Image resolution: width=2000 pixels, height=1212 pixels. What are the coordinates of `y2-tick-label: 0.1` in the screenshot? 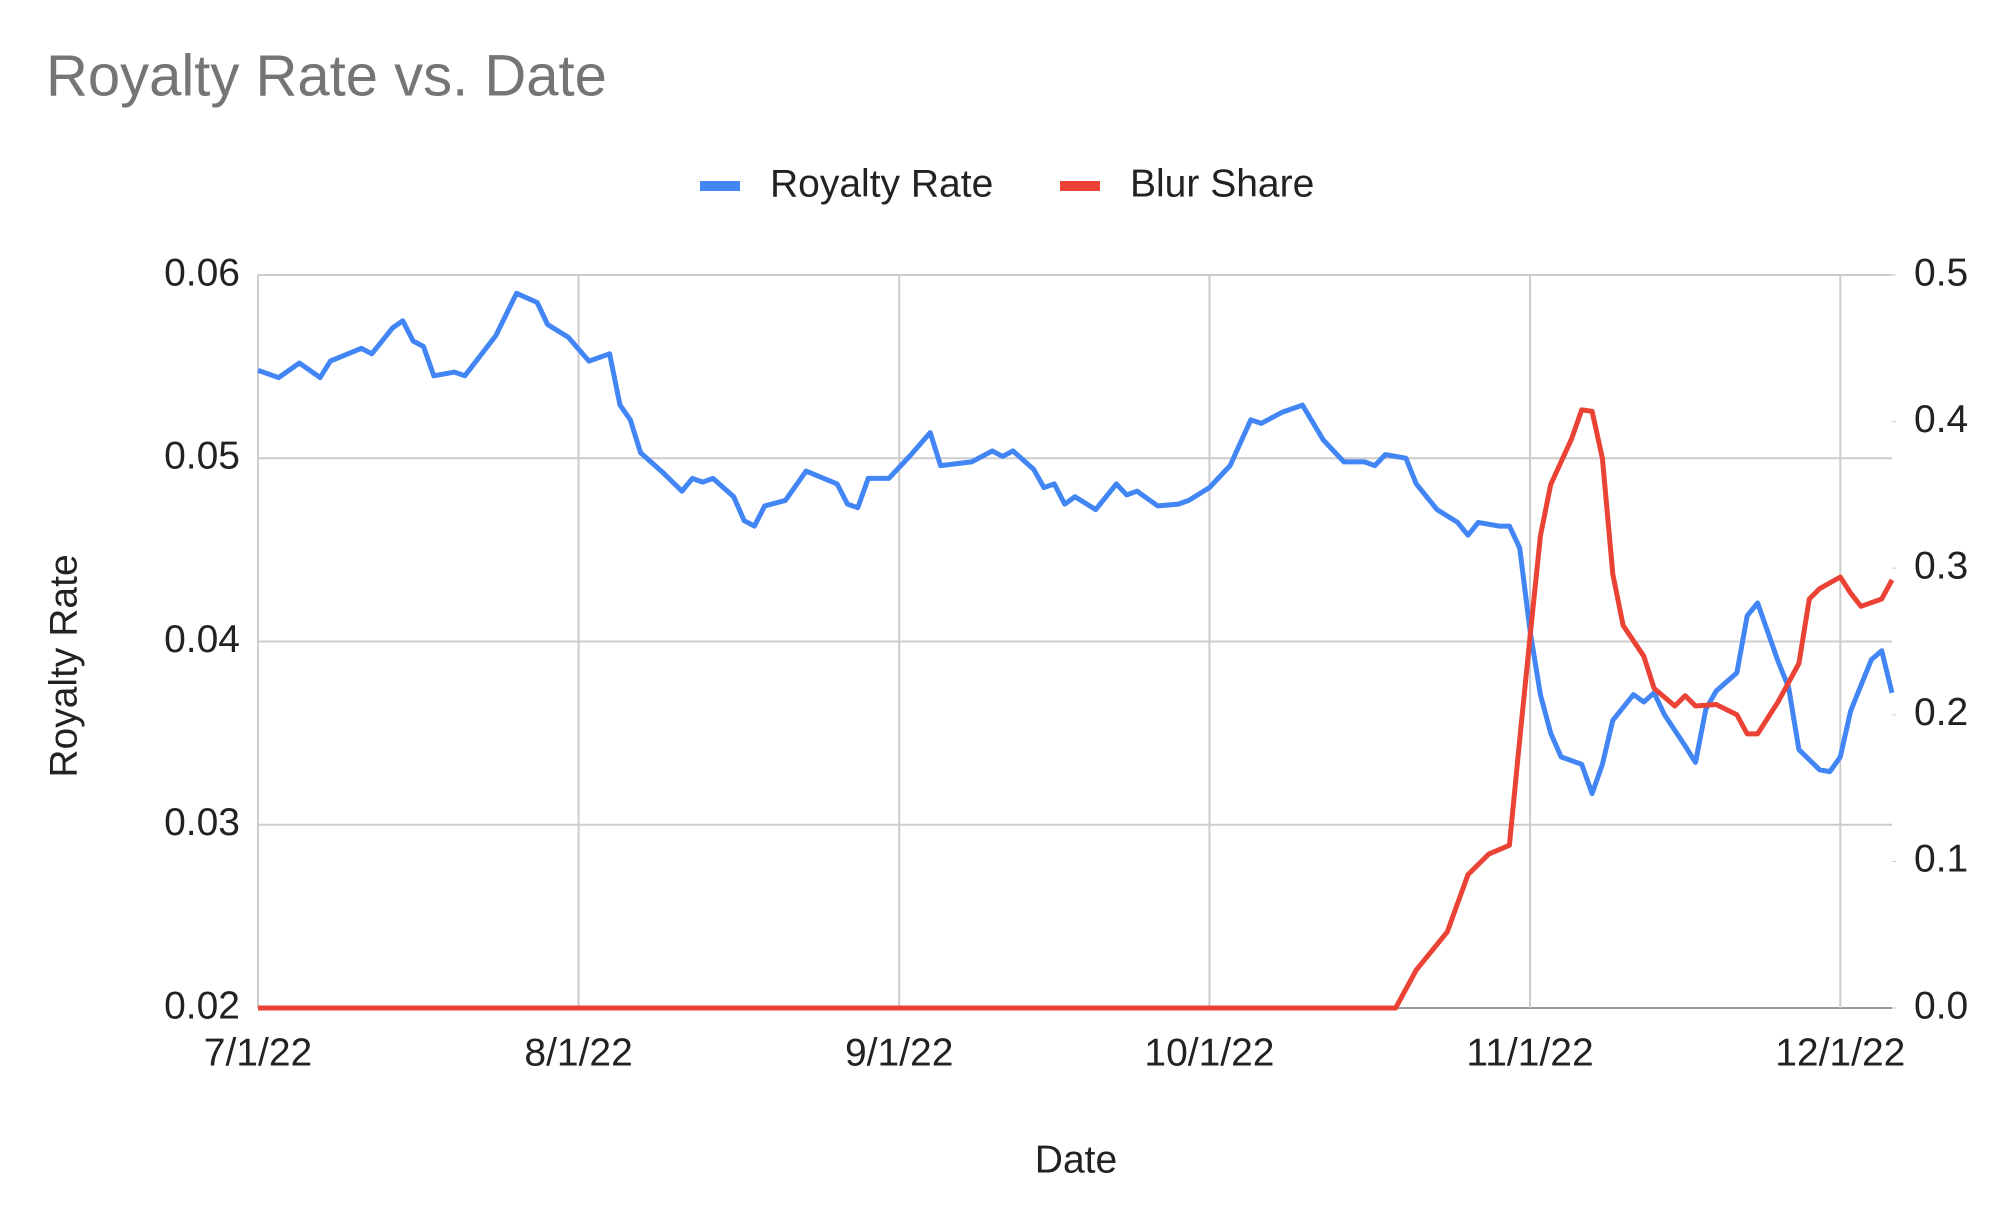 It's located at (1941, 859).